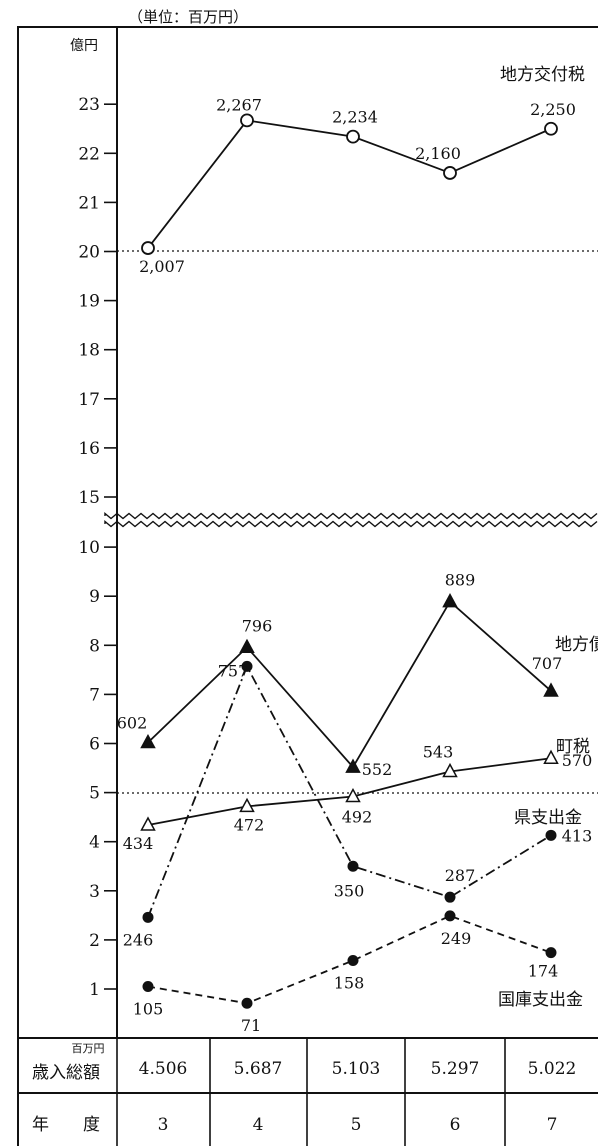  I want to click on y-tick-label: 2, so click(94, 941).